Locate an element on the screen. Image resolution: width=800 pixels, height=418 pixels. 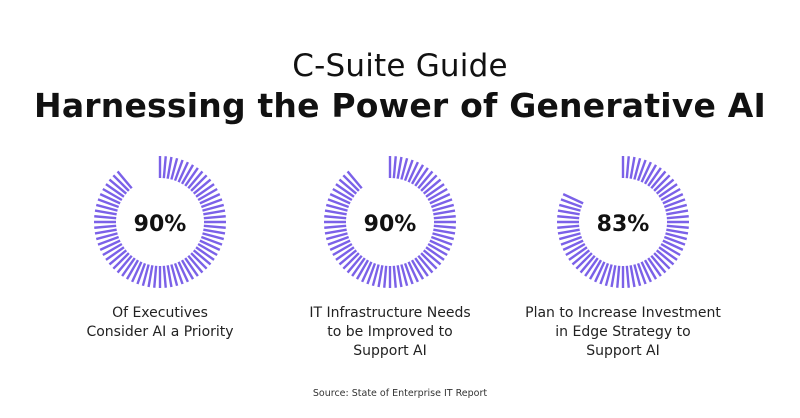
source-note: Source: State of Enterprise IT Report is located at coordinates (400, 393).